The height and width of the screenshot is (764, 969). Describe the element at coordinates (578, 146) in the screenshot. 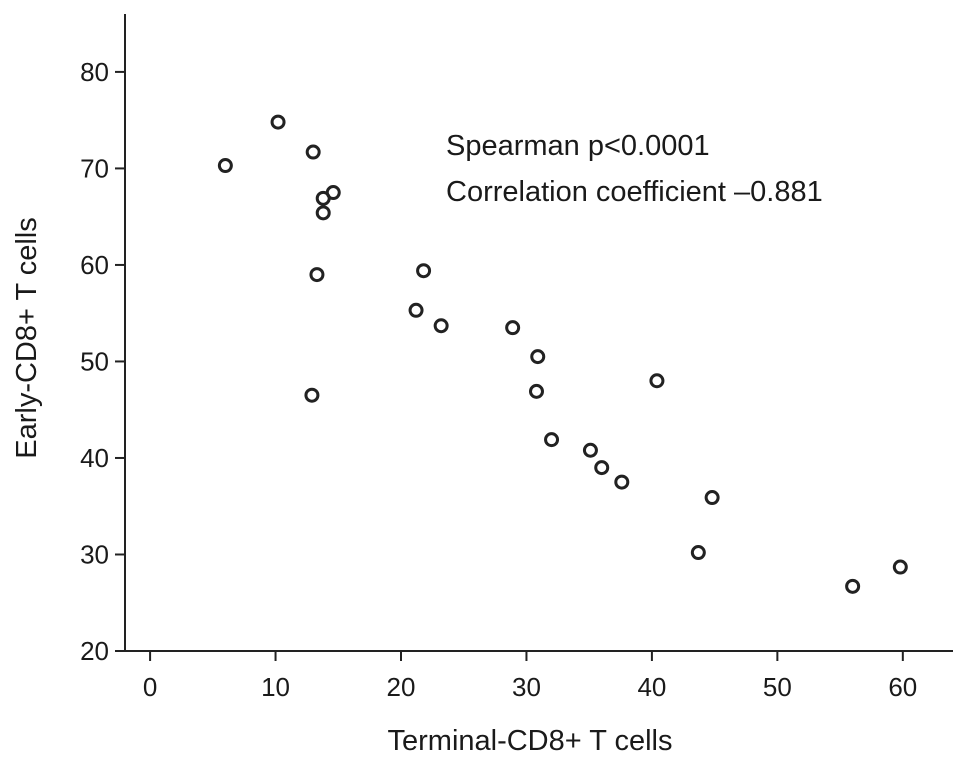

I see `annotation-spearman: Spearman p<0.0001` at that location.